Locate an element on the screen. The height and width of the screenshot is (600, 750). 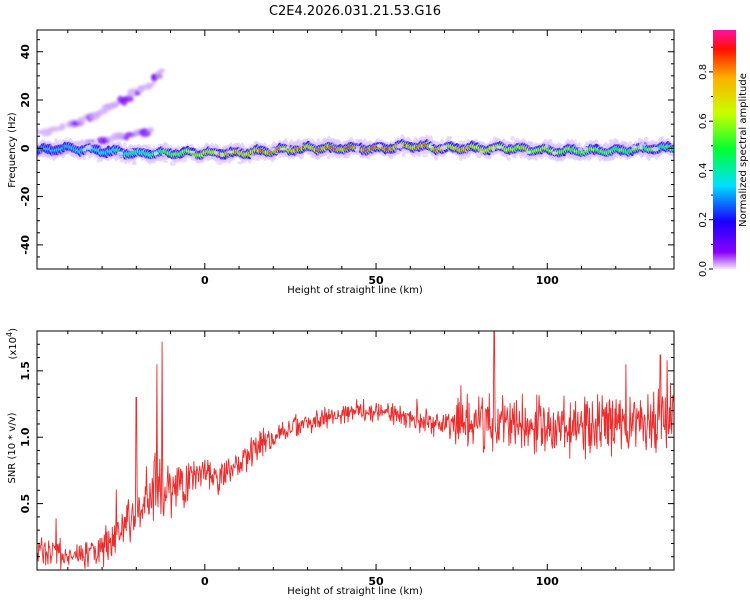
chart-title: C2E4.2026.031.21.53.G16 is located at coordinates (355, 11).